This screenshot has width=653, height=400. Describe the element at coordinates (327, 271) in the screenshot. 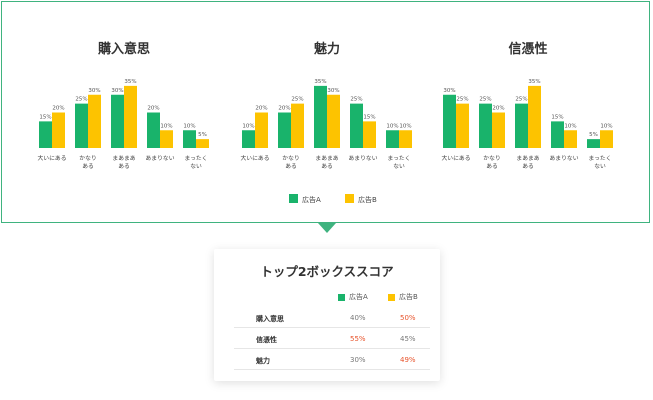

I see `score-title: トップ2ボックススコア` at that location.